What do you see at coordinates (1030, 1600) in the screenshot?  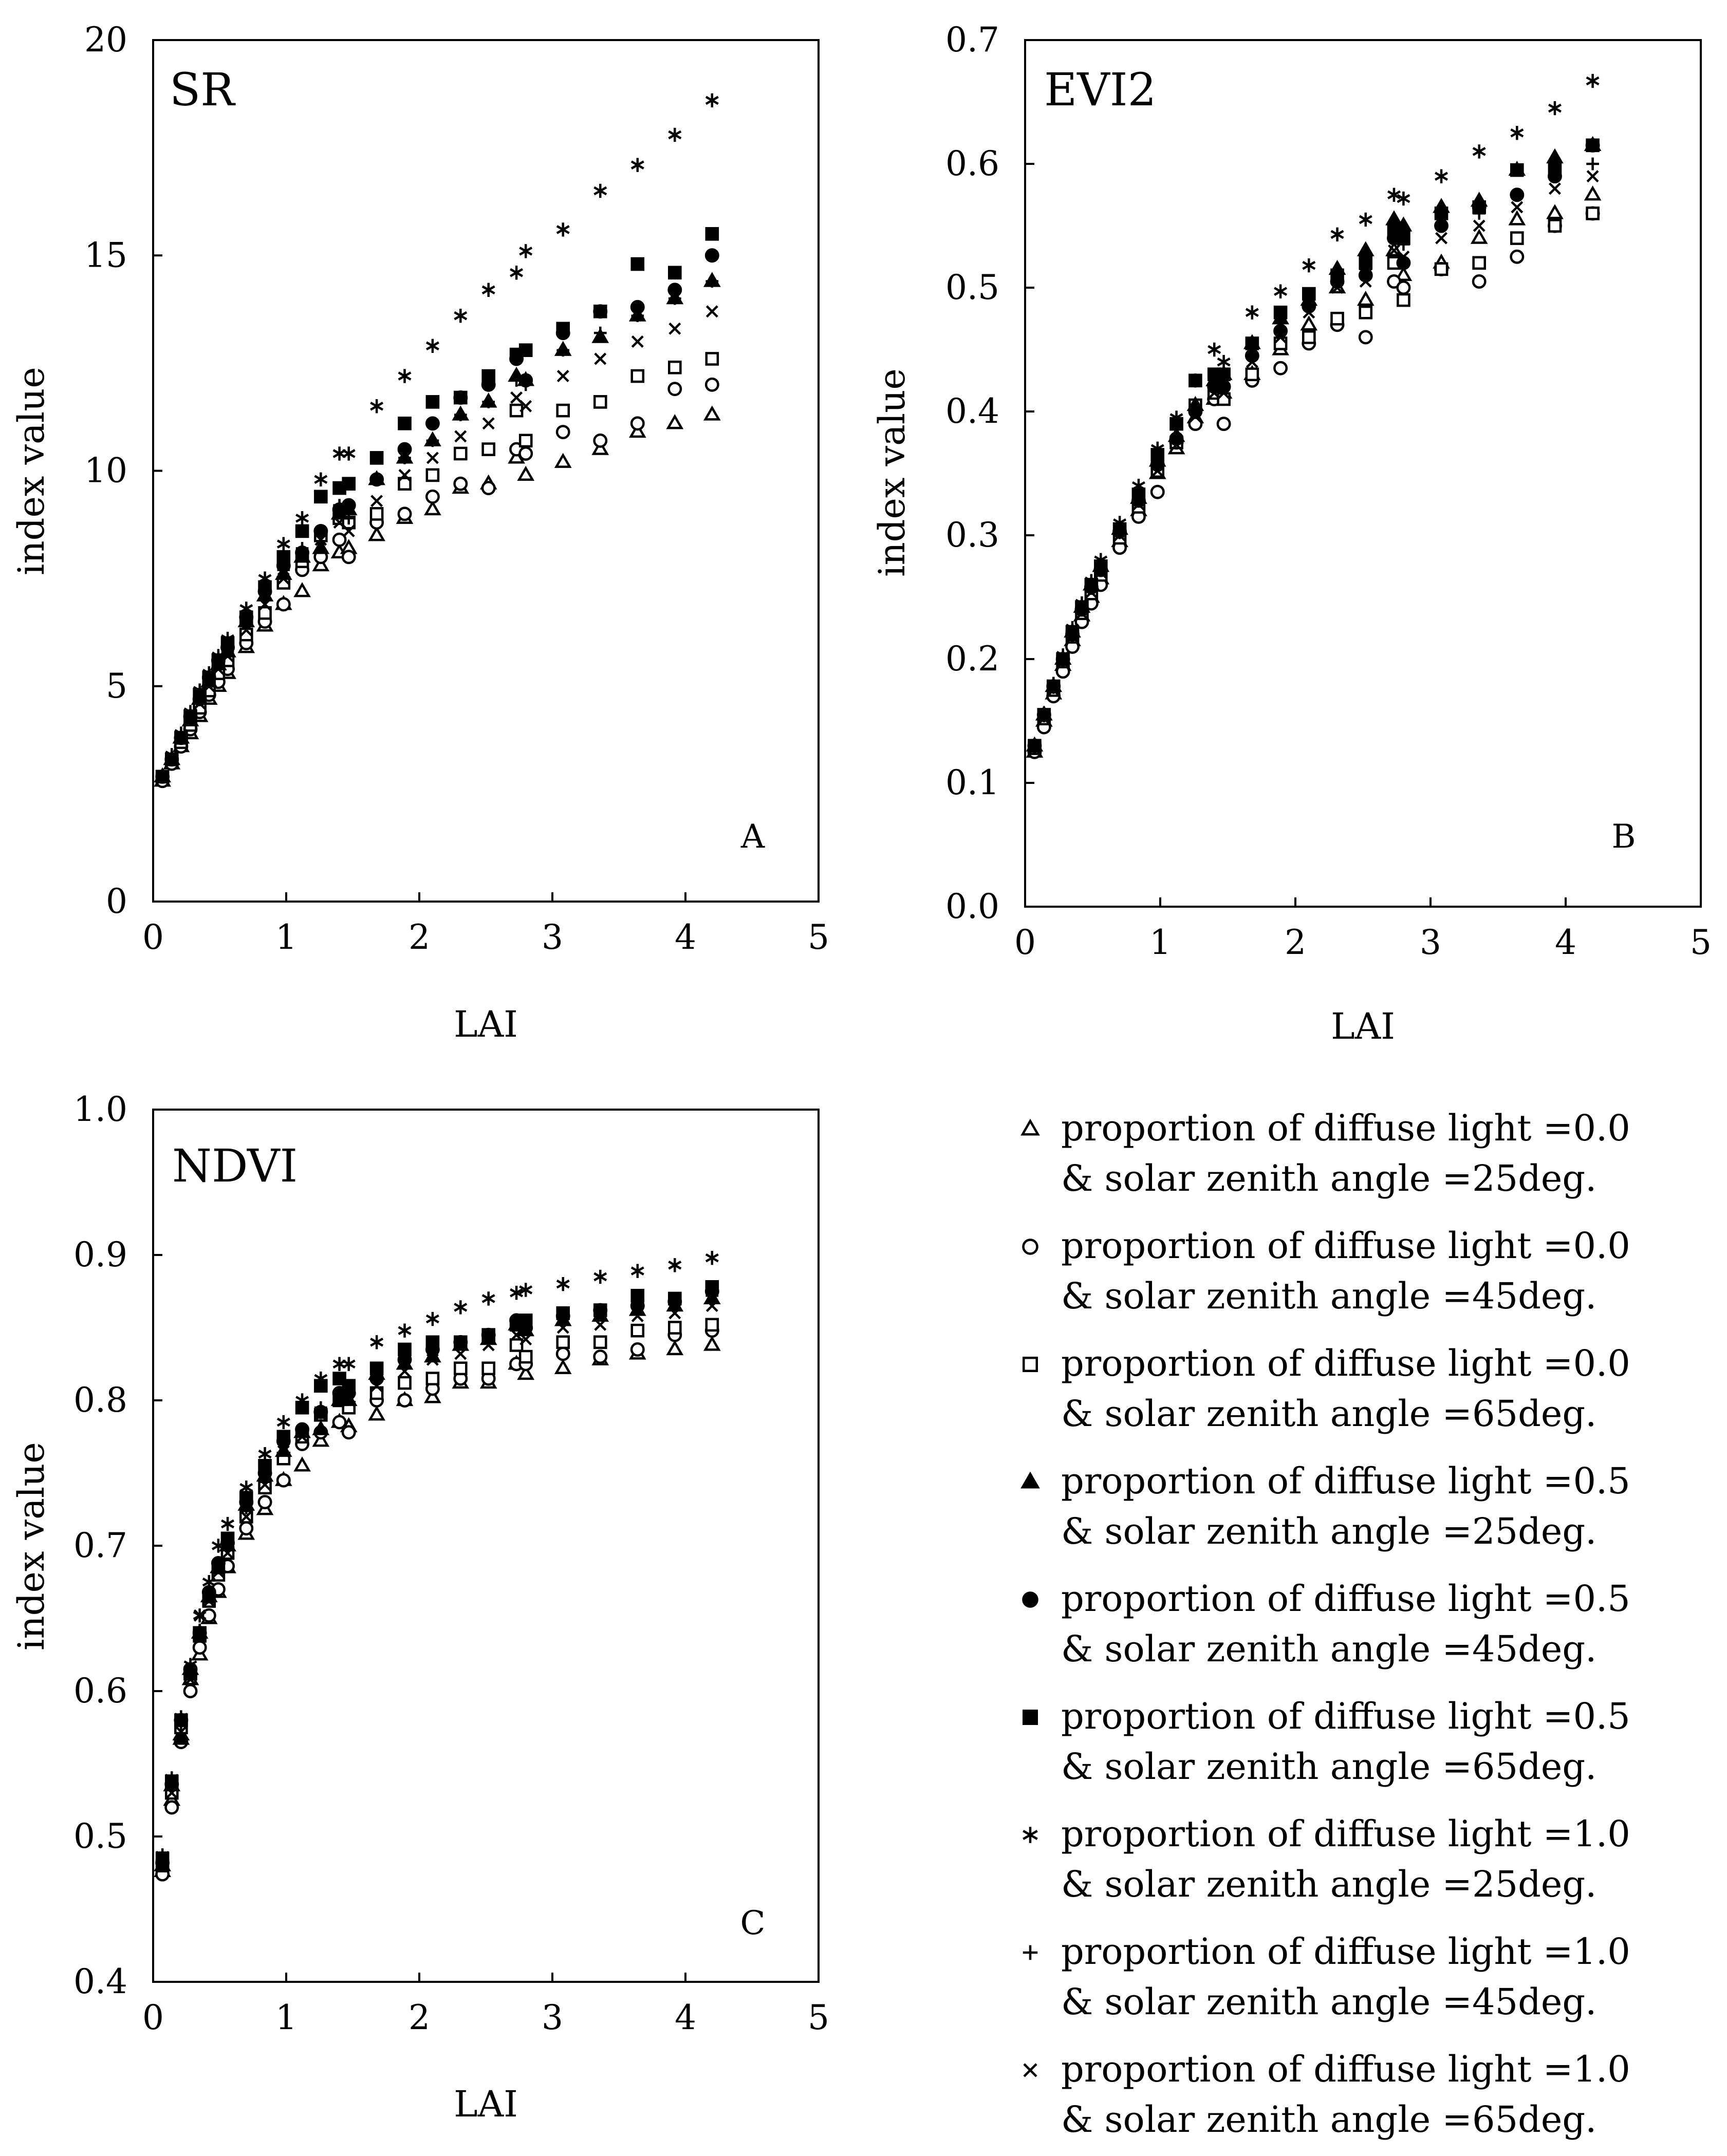 I see `legend-marker-circle-filled` at bounding box center [1030, 1600].